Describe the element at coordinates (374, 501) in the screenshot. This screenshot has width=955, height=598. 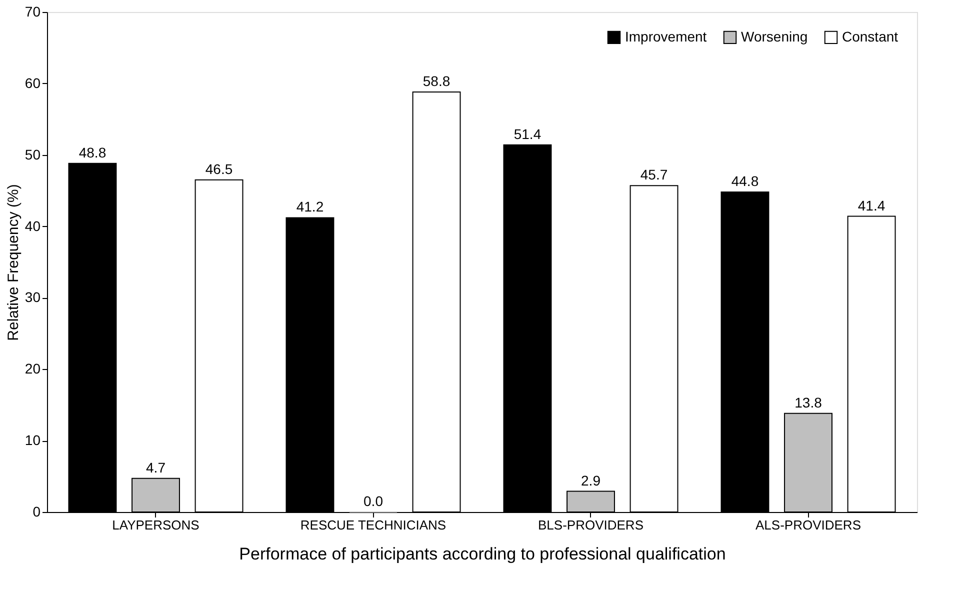
I see `data-label: 0.0` at that location.